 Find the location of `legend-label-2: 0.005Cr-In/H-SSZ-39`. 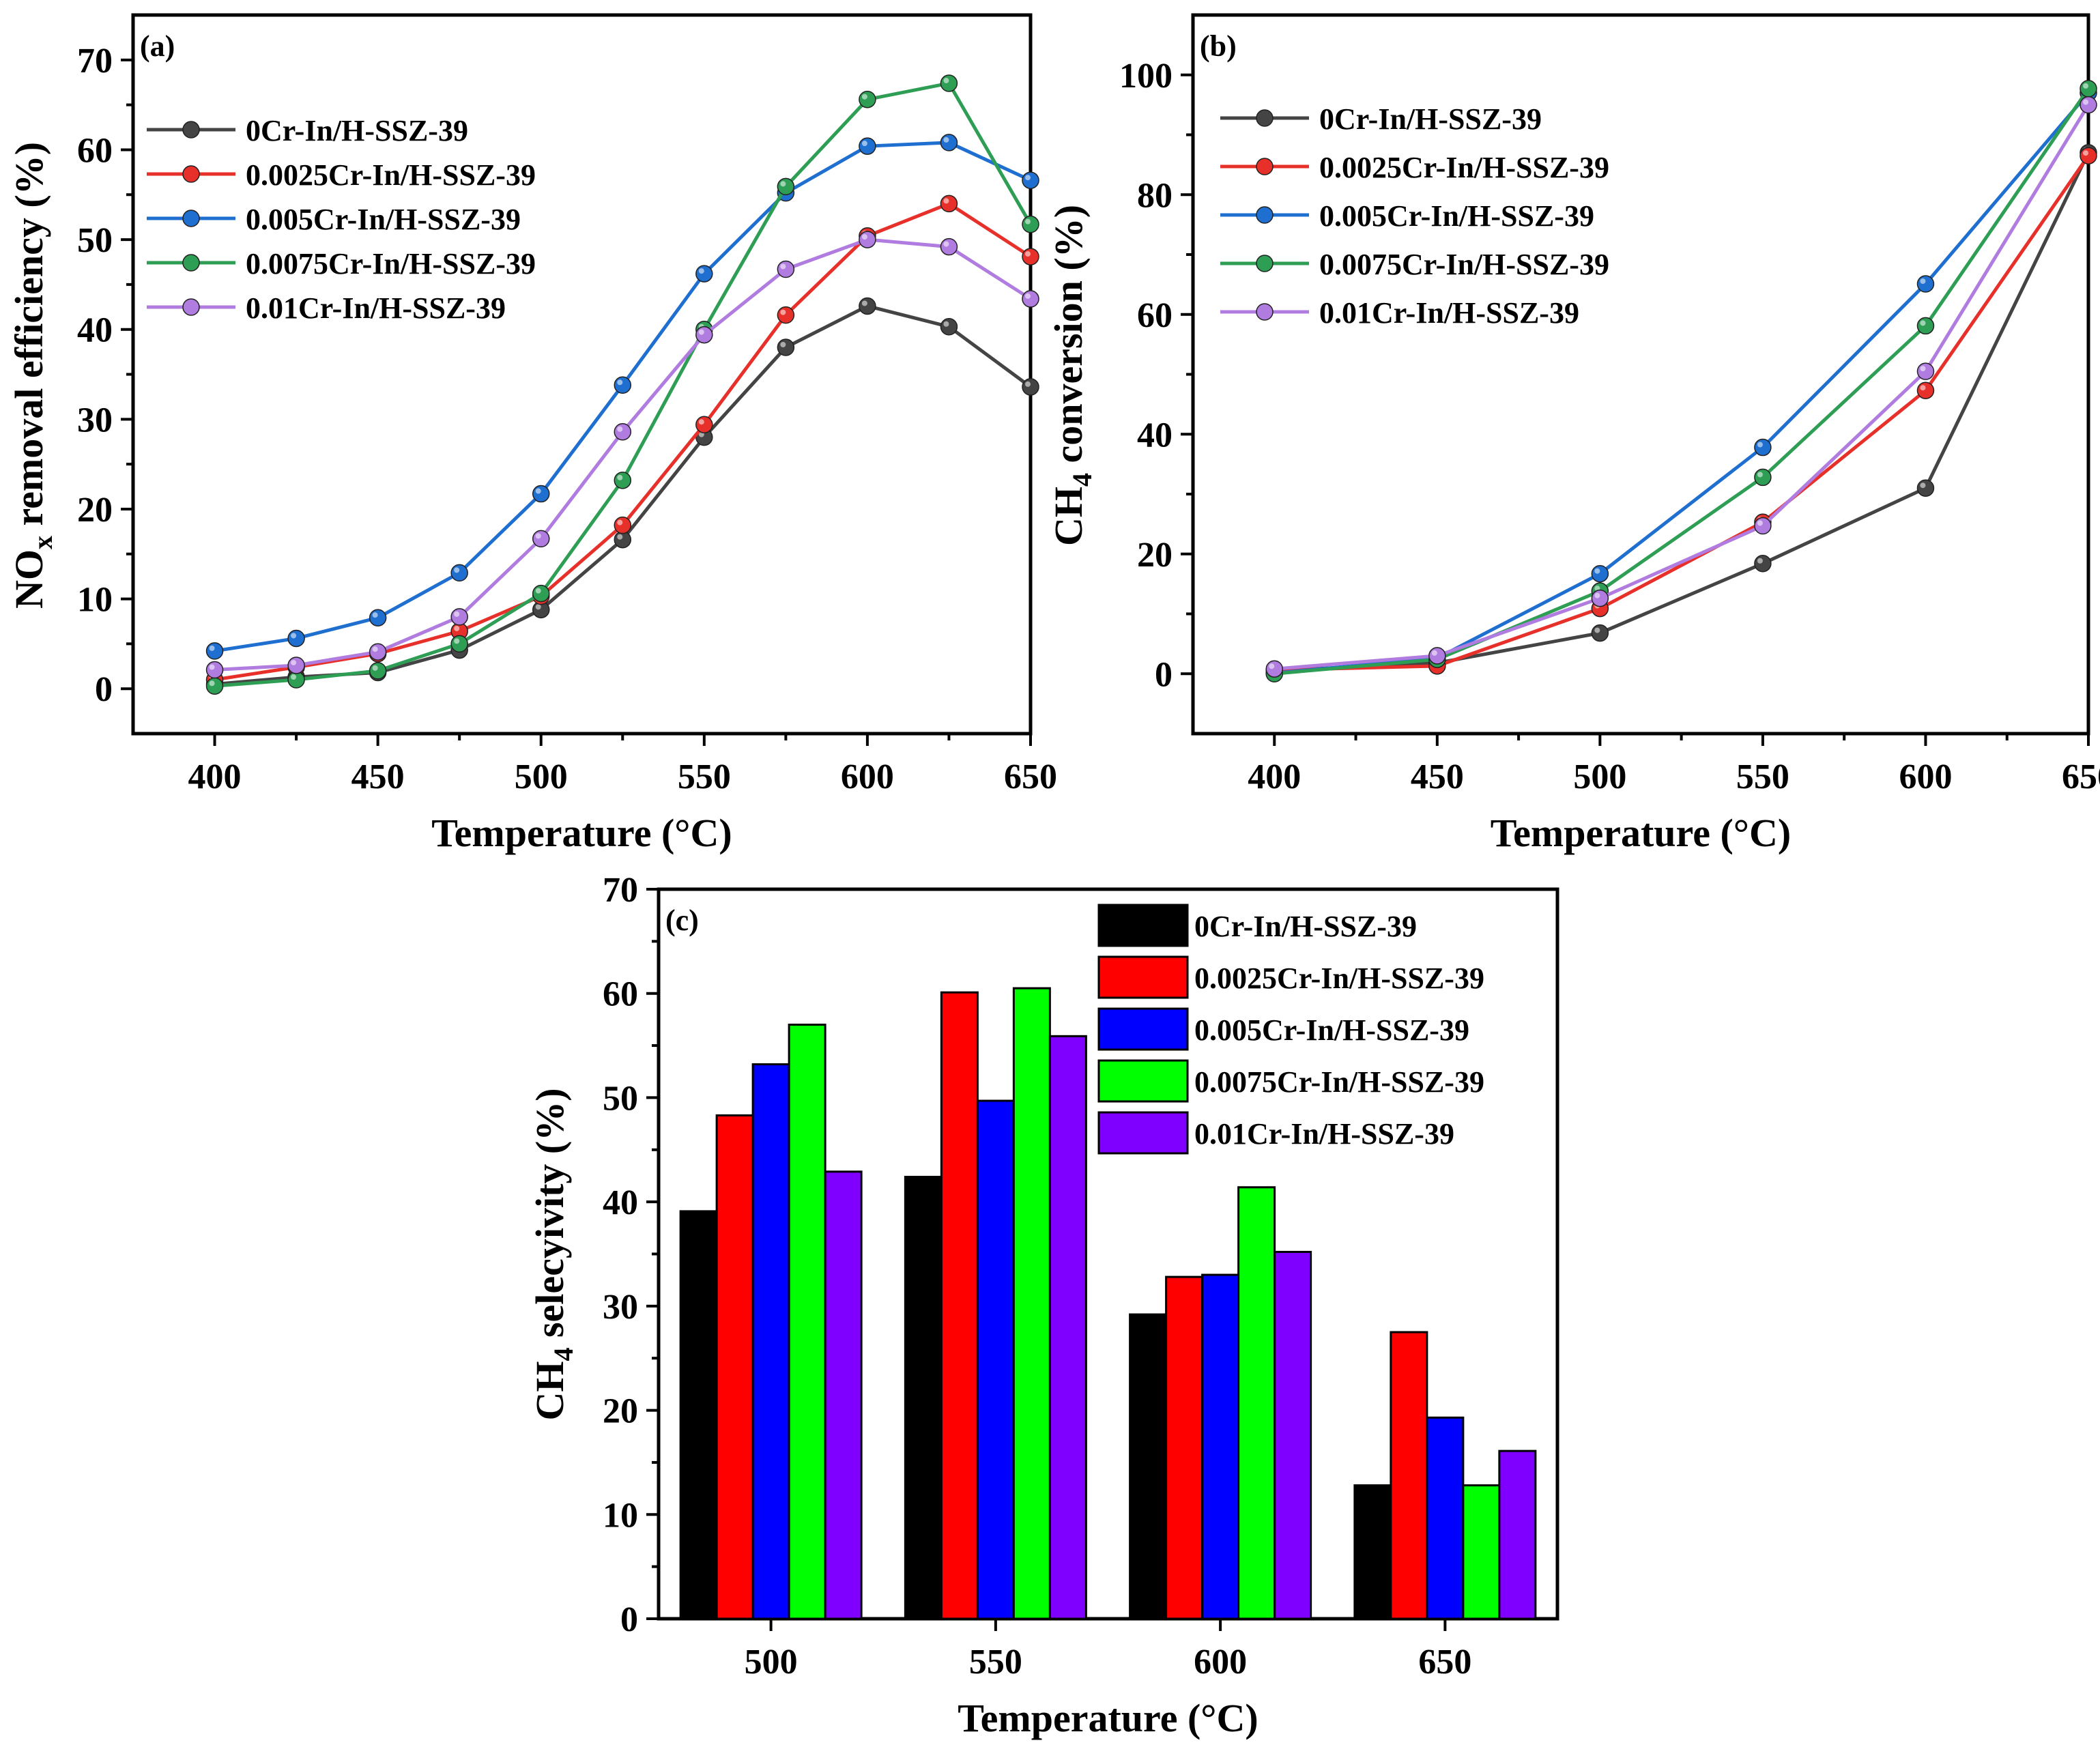

legend-label-2: 0.005Cr-In/H-SSZ-39 is located at coordinates (1456, 216).